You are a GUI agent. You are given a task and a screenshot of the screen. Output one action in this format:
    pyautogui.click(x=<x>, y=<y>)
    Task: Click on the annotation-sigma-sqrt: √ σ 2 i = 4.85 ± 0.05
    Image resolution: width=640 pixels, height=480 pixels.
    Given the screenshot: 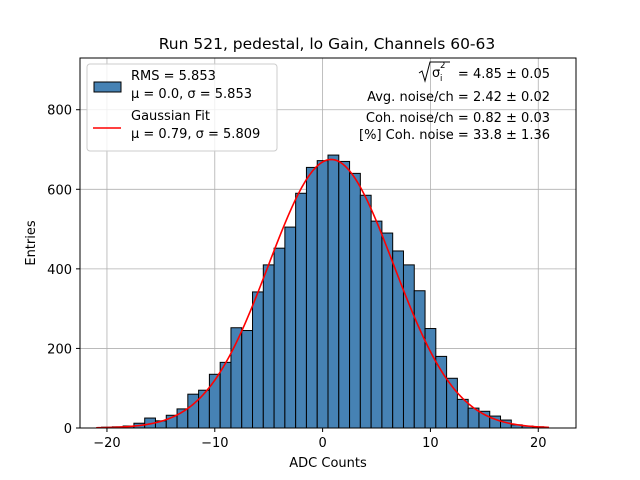 What is the action you would take?
    pyautogui.click(x=484, y=72)
    